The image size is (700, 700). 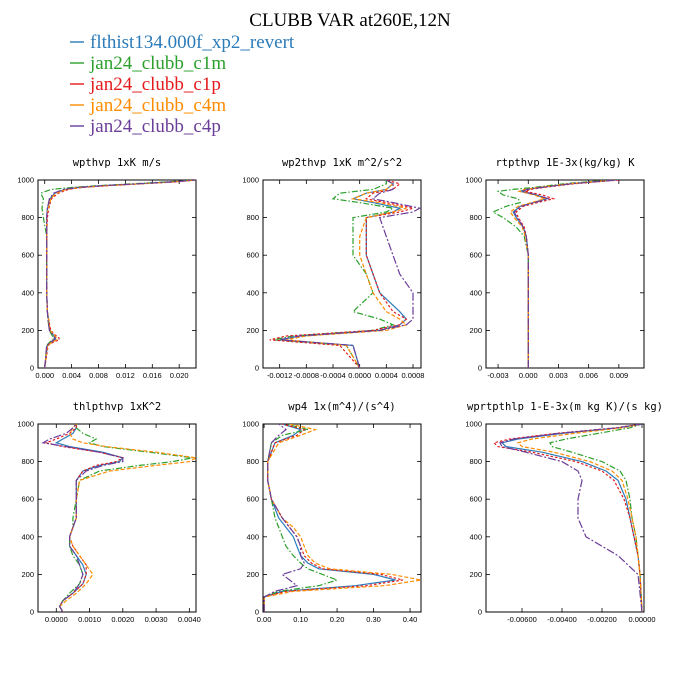 I want to click on figure-title: CLUBB VAR at260E,12N, so click(x=350, y=20).